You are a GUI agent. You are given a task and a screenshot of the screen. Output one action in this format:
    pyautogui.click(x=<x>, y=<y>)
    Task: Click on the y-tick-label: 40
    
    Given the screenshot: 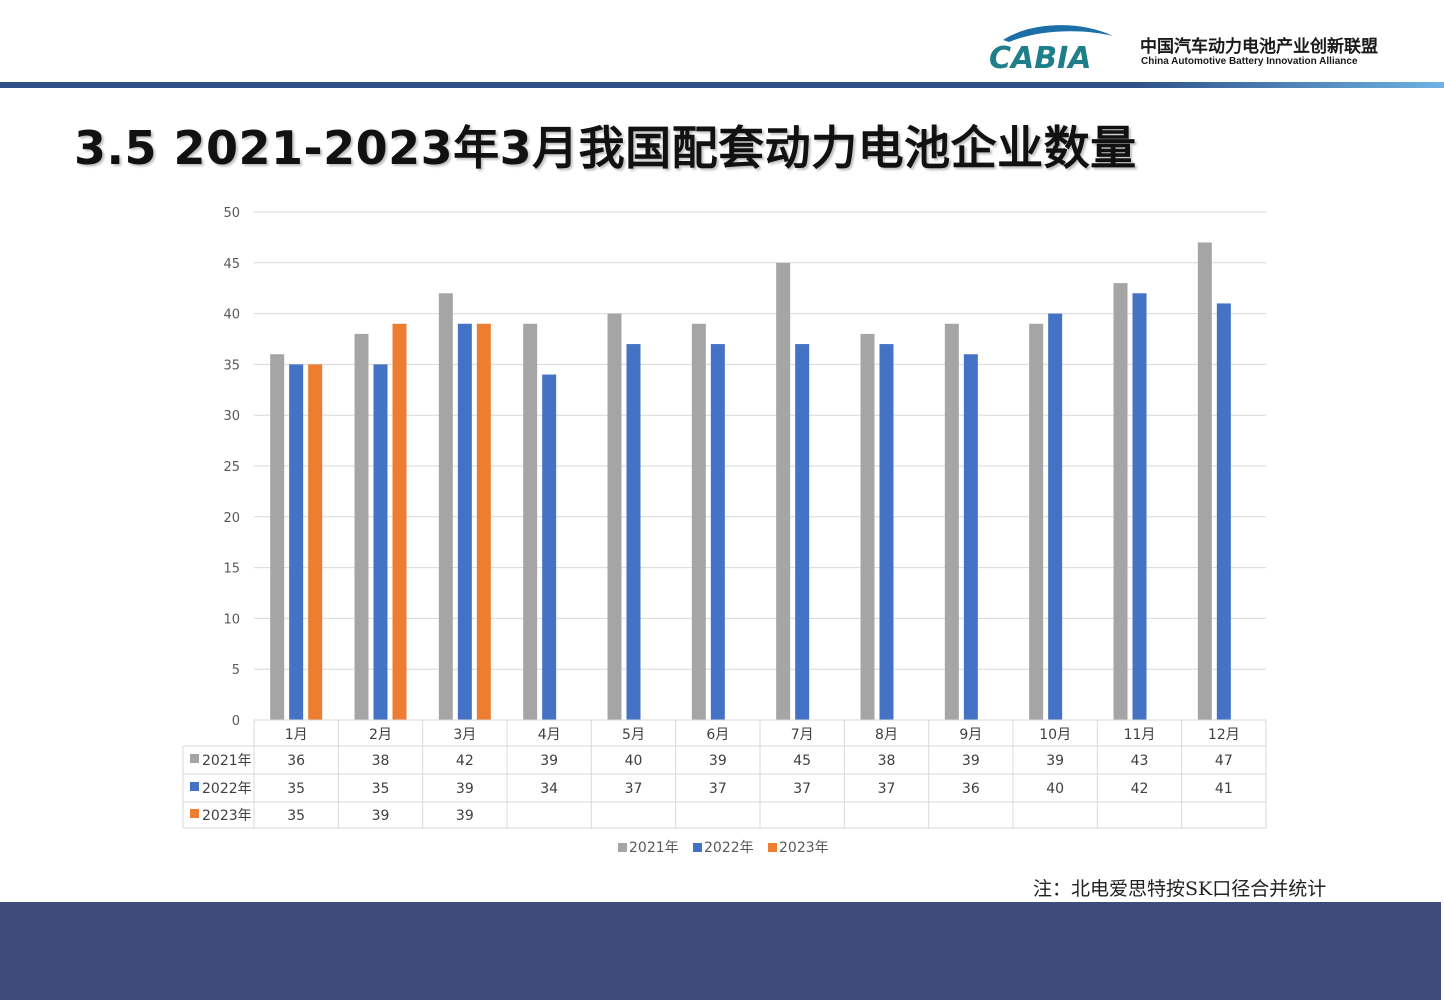 What is the action you would take?
    pyautogui.click(x=231, y=315)
    